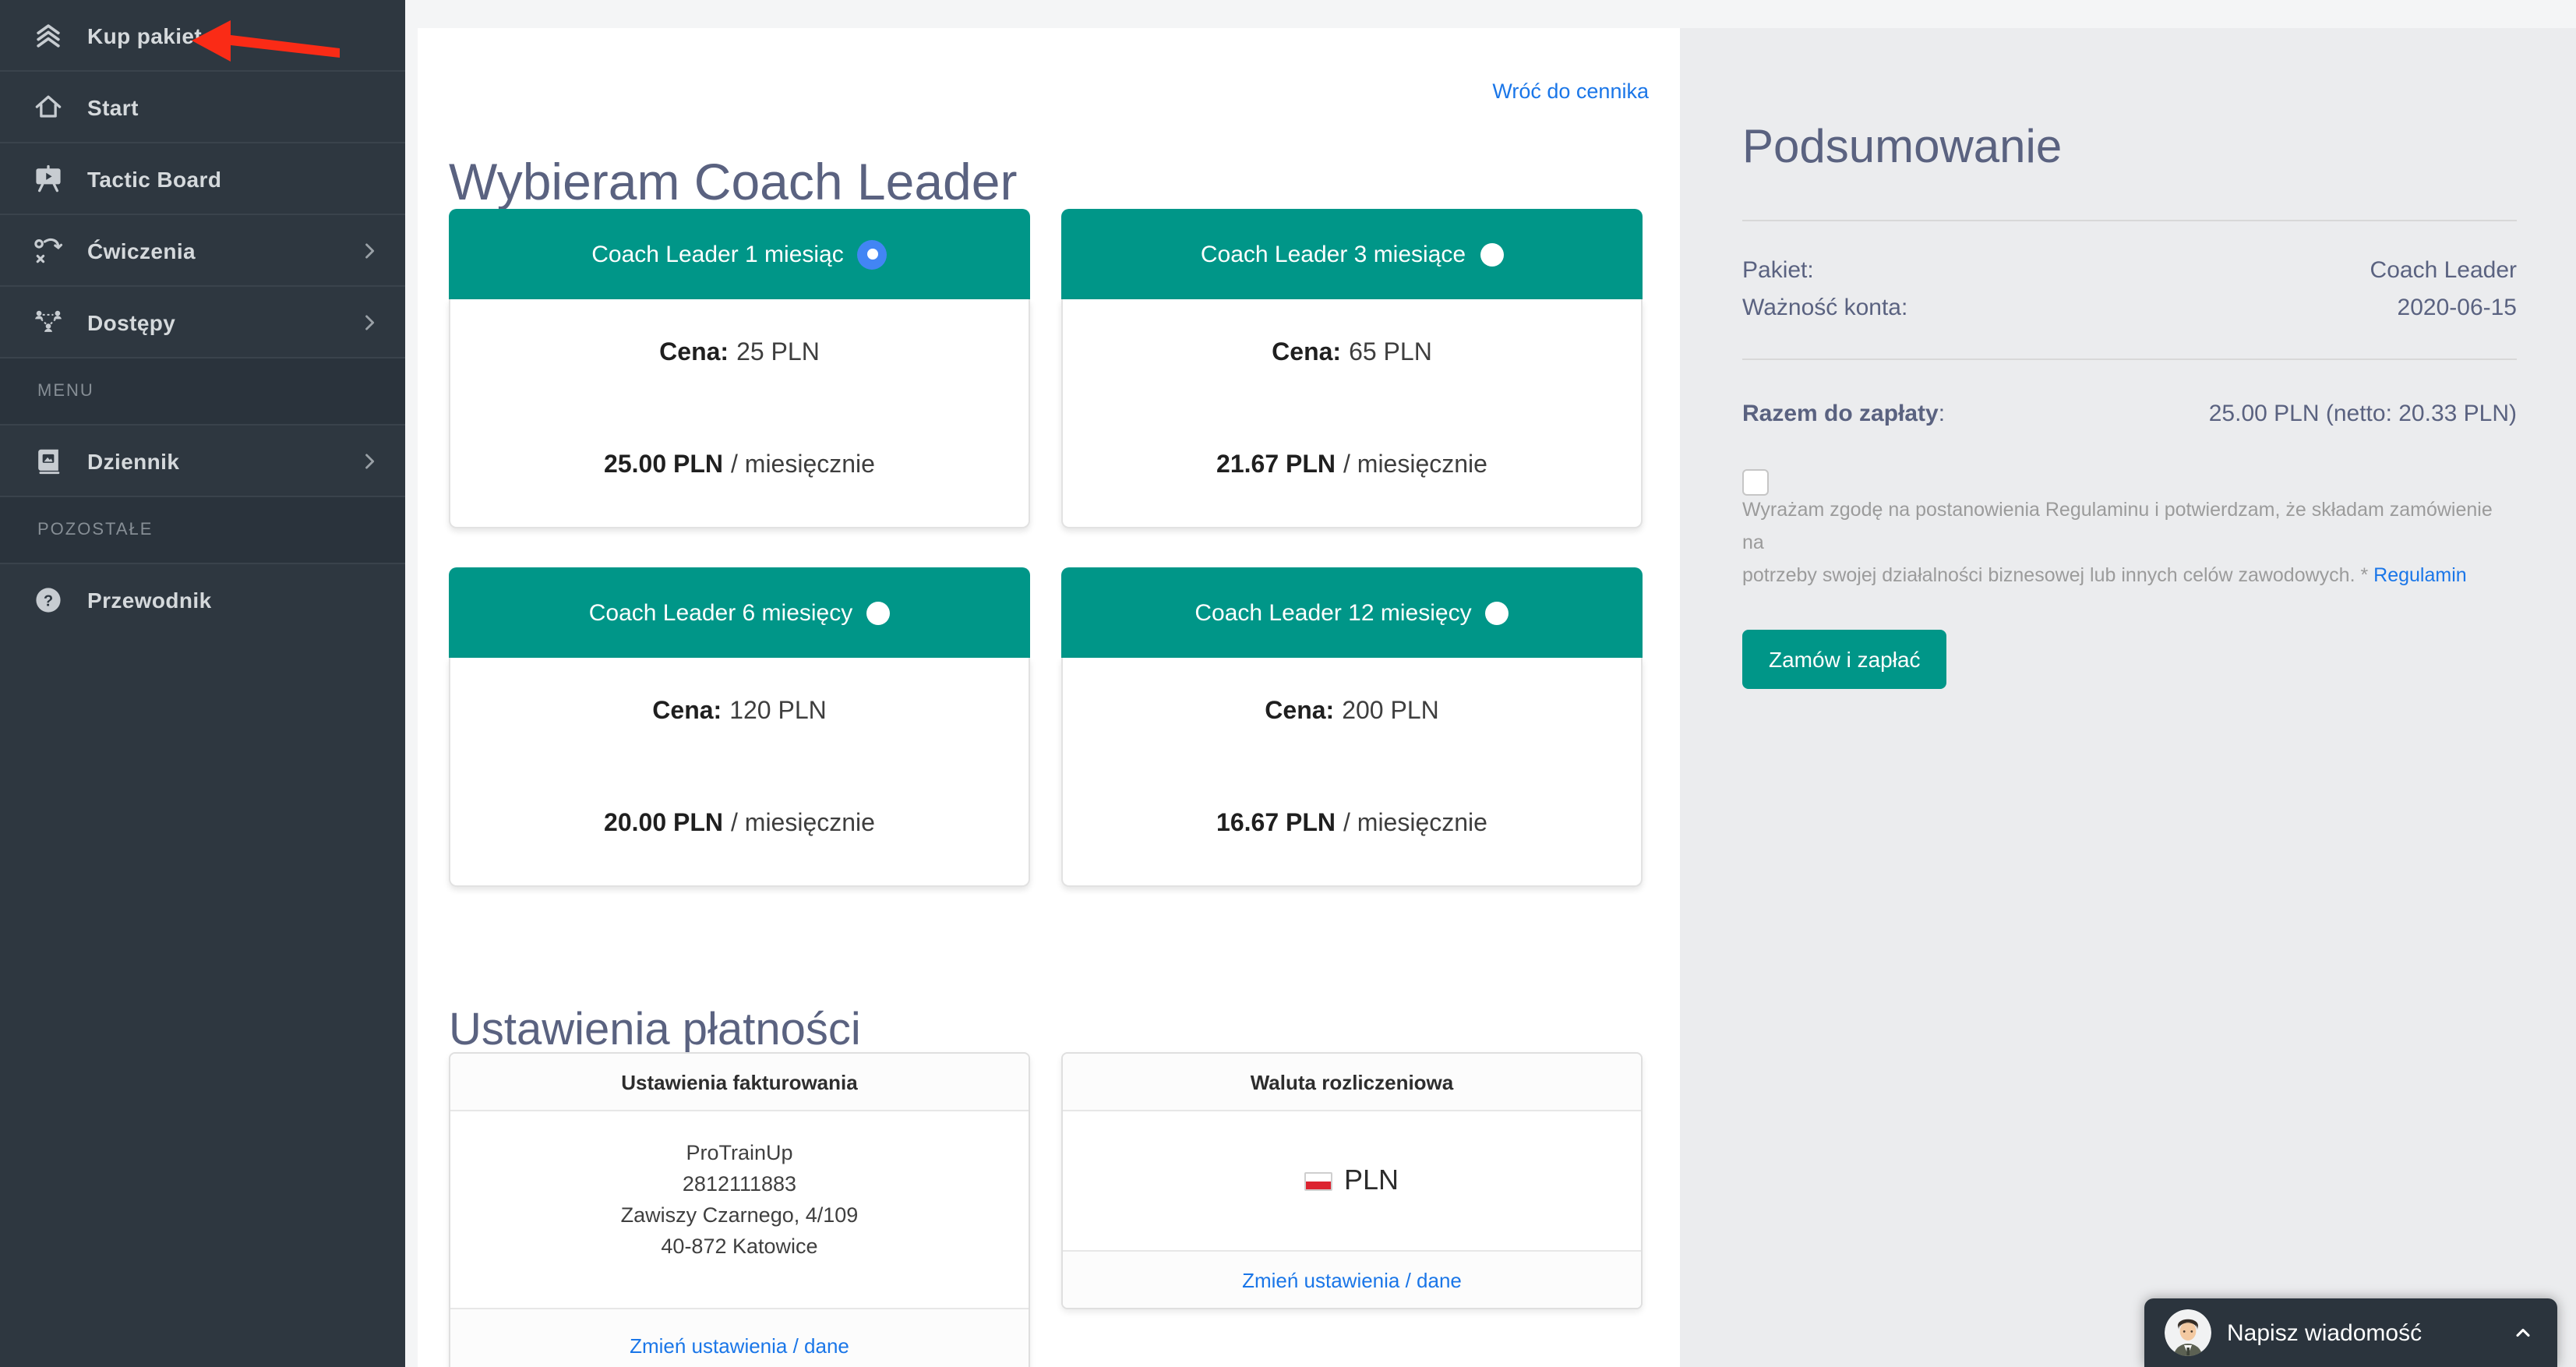 Image resolution: width=2576 pixels, height=1367 pixels. What do you see at coordinates (2420, 575) in the screenshot?
I see `terms-link: Regulamin` at bounding box center [2420, 575].